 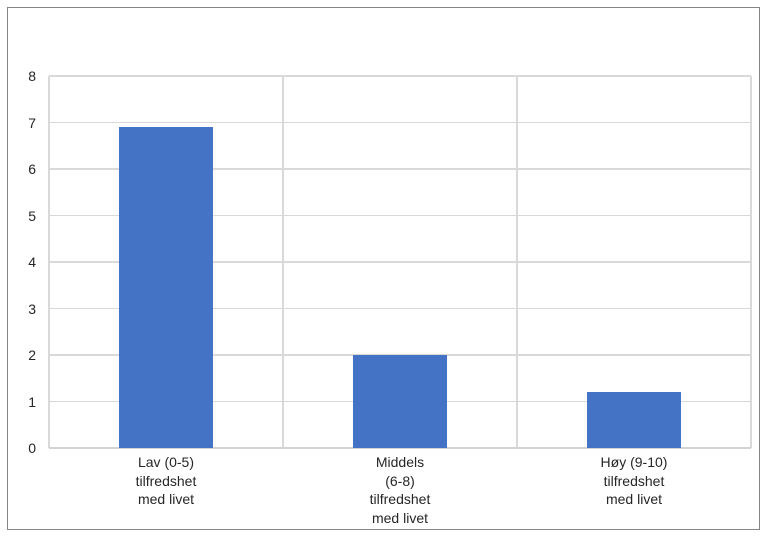 What do you see at coordinates (32, 262) in the screenshot?
I see `y-tick-label: 4` at bounding box center [32, 262].